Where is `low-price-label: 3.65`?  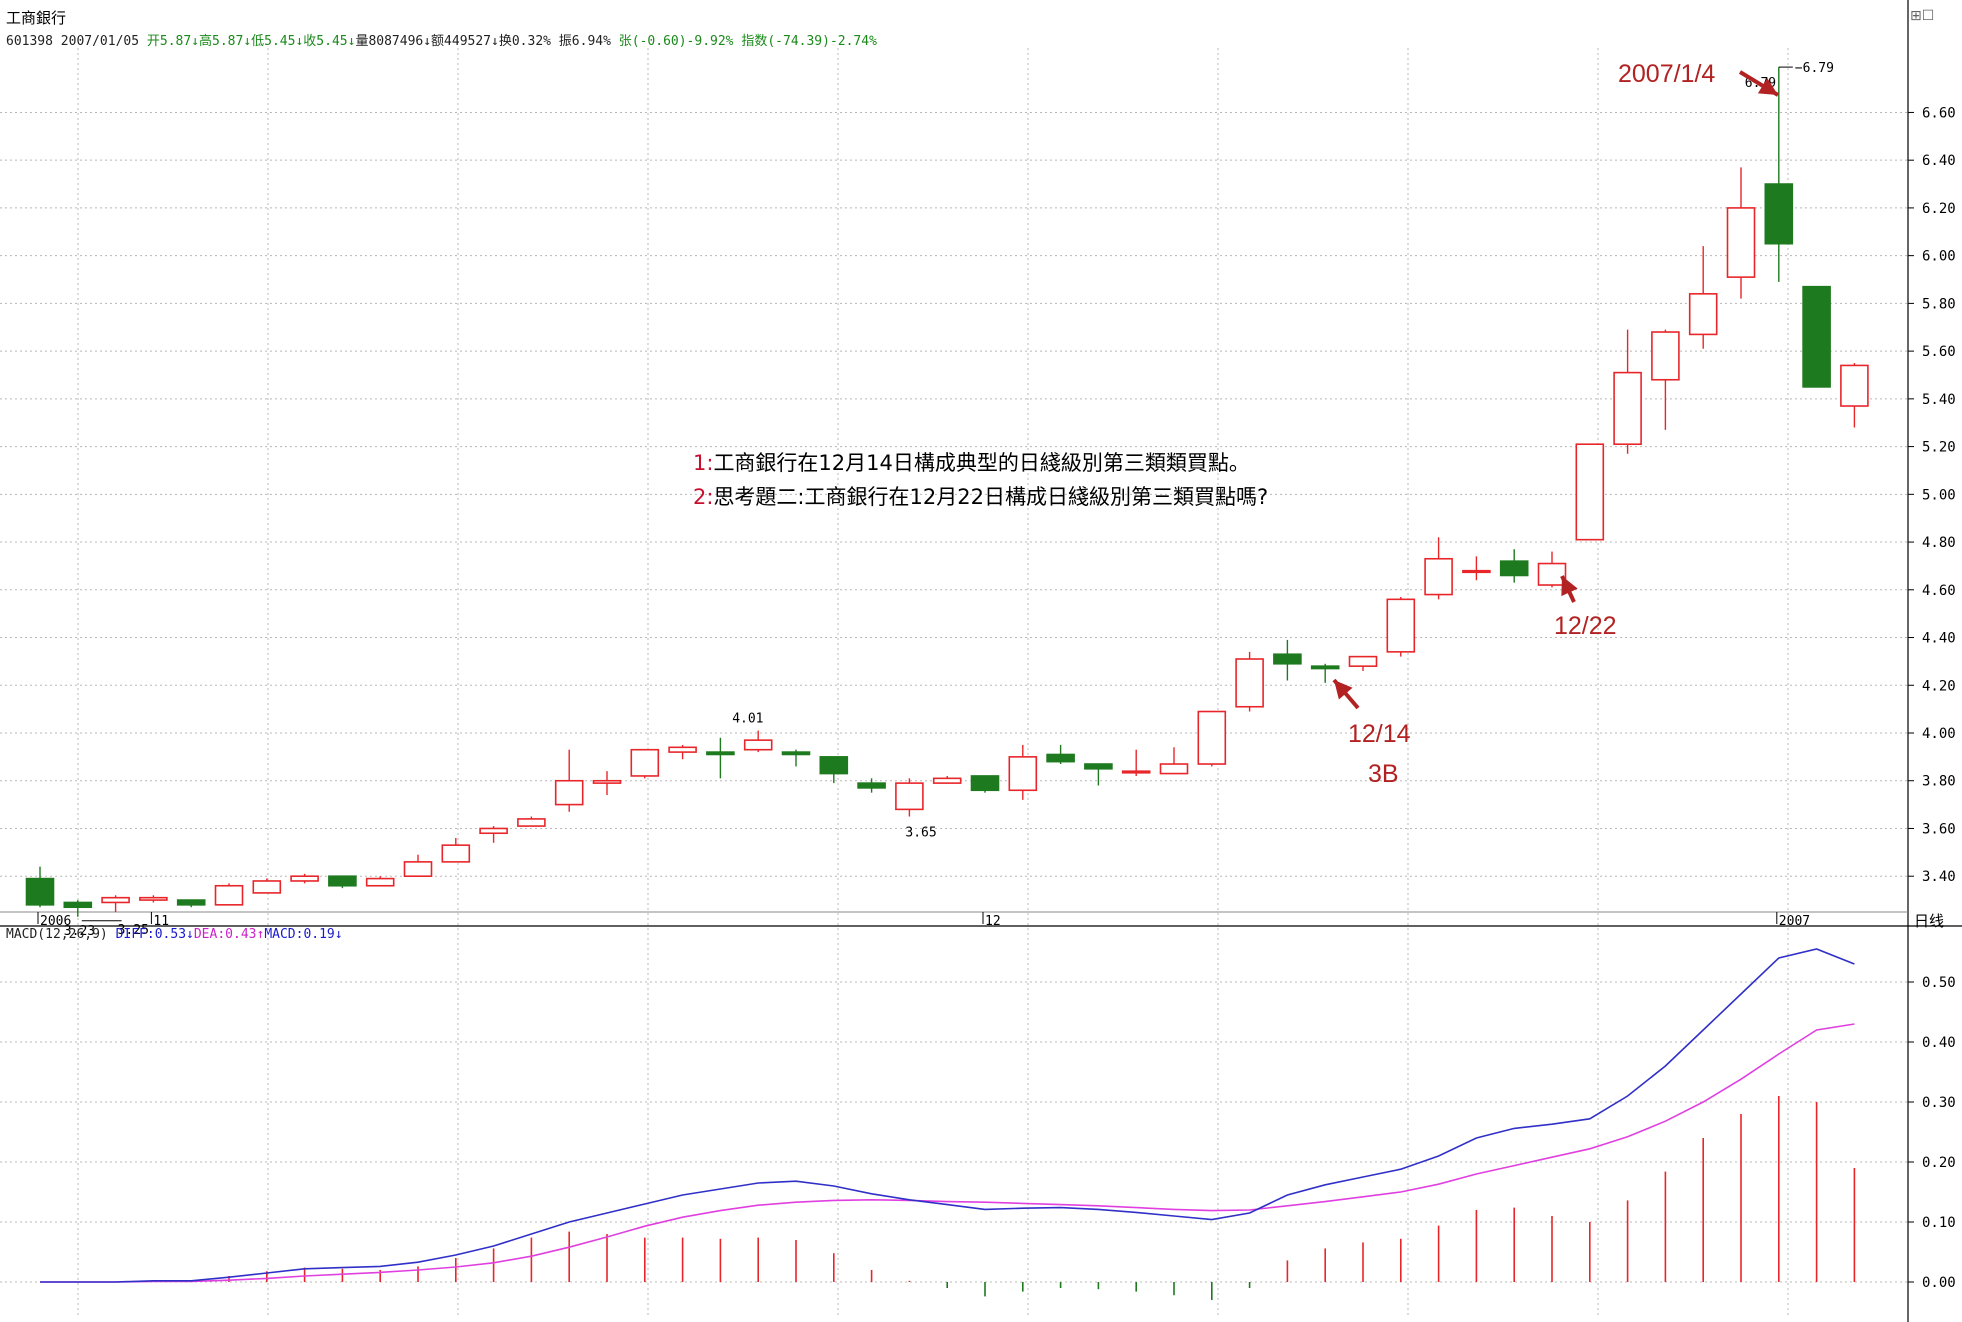 low-price-label: 3.65 is located at coordinates (920, 833).